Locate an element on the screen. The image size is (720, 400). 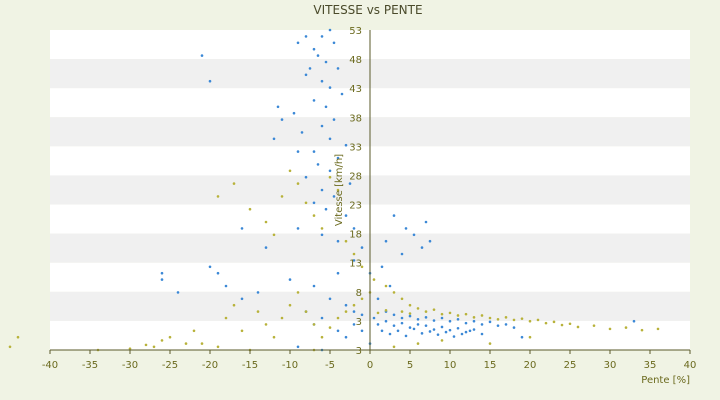
y-tick-label: 18 is located at coordinates (355, 235).